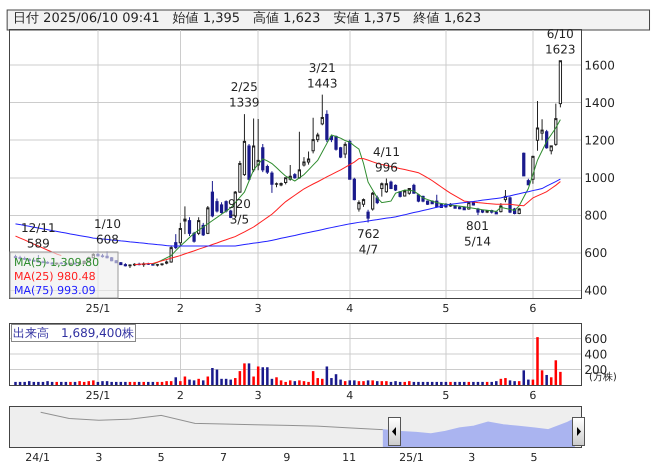  Describe the element at coordinates (599, 65) in the screenshot. I see `y-tick-label: 1600` at that location.